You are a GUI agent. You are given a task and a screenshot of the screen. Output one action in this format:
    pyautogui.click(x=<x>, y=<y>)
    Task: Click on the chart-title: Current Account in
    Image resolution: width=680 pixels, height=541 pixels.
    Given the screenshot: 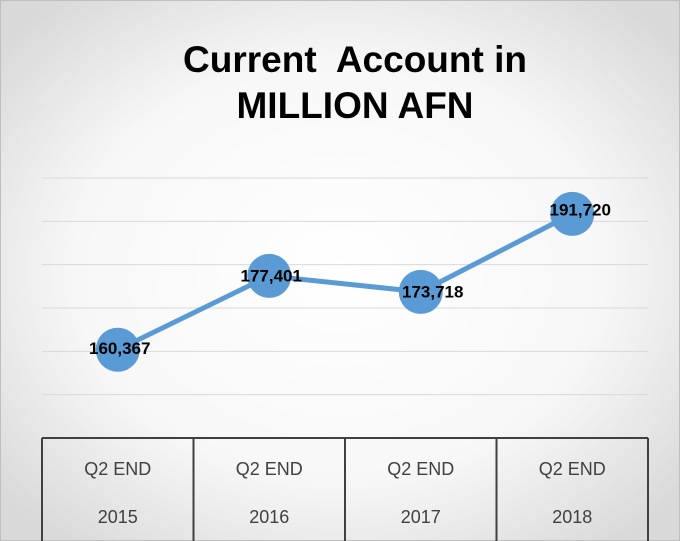 What is the action you would take?
    pyautogui.click(x=355, y=59)
    